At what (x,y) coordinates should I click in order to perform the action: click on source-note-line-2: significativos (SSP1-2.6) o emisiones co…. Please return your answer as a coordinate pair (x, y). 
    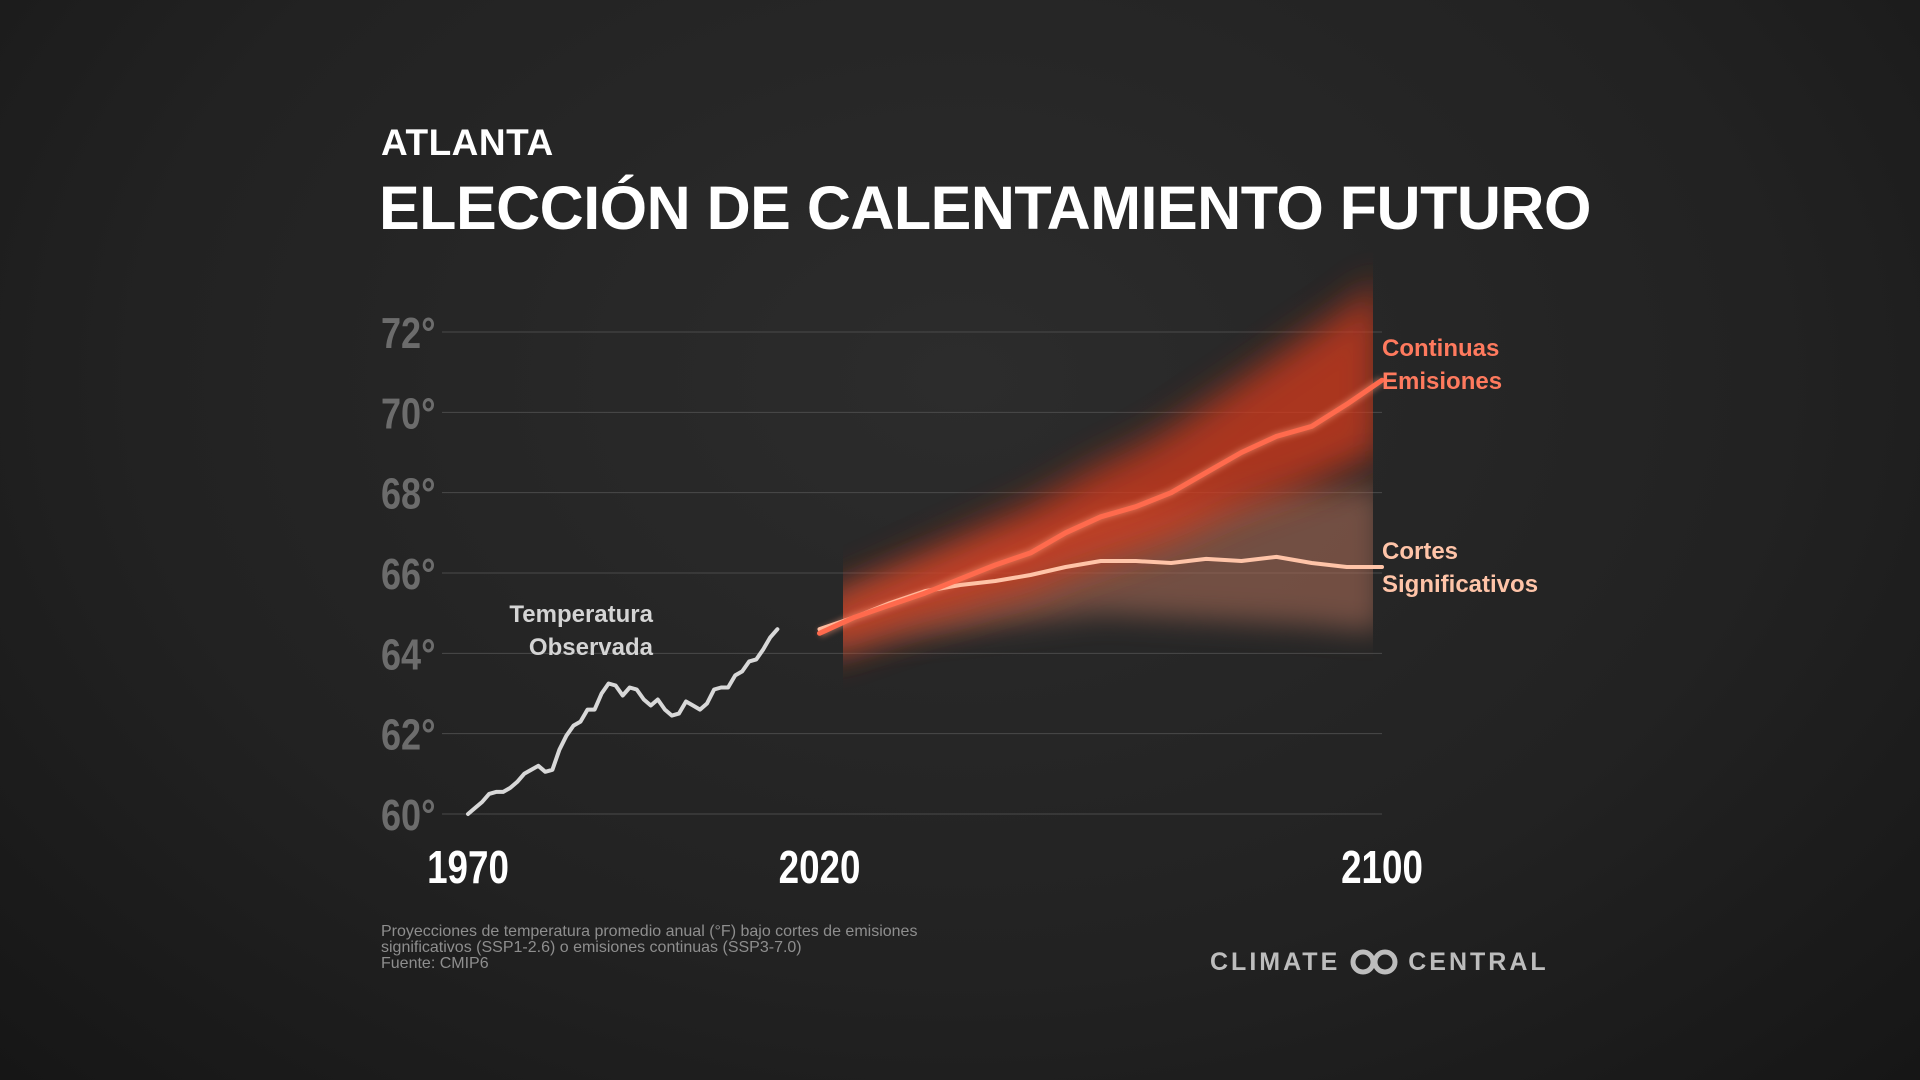
    Looking at the image, I should click on (591, 947).